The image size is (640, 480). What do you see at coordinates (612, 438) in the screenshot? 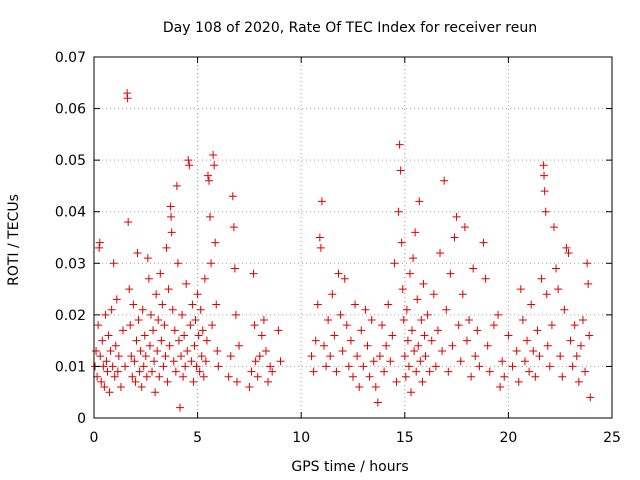
I see `x-tick-label: 25` at bounding box center [612, 438].